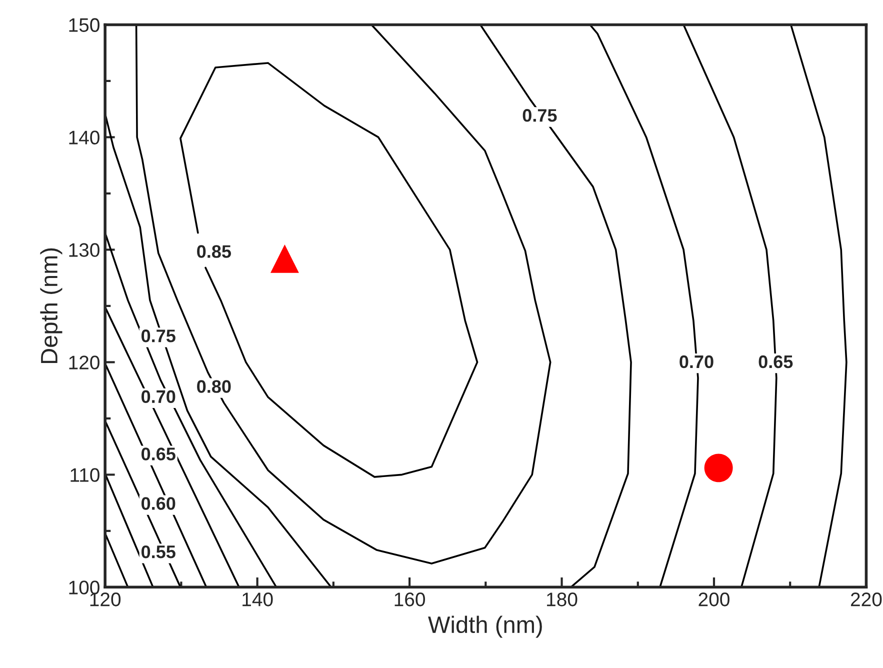 This screenshot has height=668, width=883. What do you see at coordinates (866, 599) in the screenshot?
I see `x-tick-label: 220` at bounding box center [866, 599].